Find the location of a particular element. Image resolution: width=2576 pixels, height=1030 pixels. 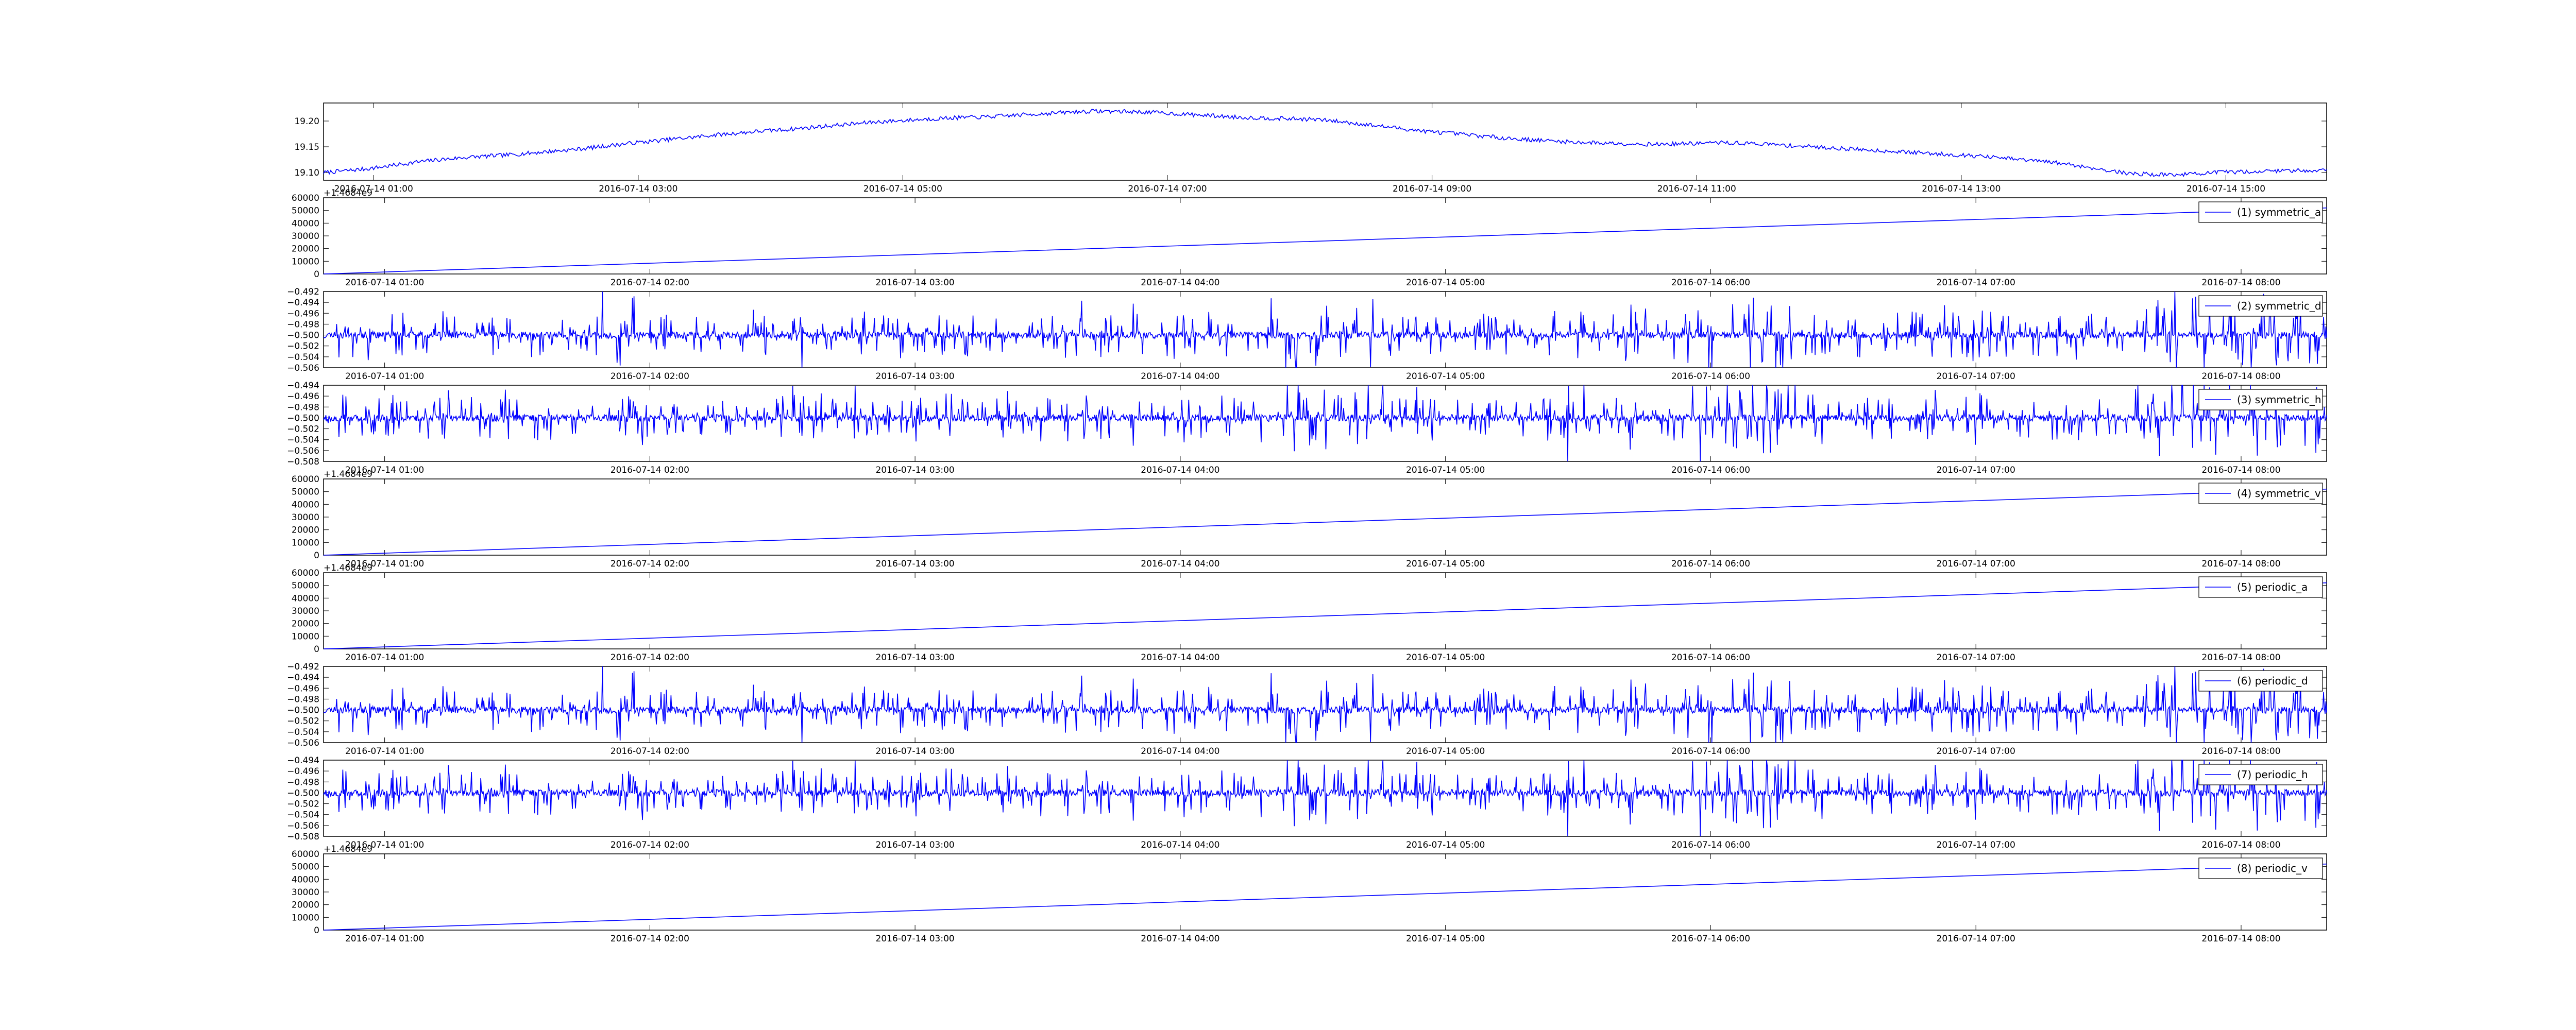

legend: (4) symmetric_v is located at coordinates (2260, 493).